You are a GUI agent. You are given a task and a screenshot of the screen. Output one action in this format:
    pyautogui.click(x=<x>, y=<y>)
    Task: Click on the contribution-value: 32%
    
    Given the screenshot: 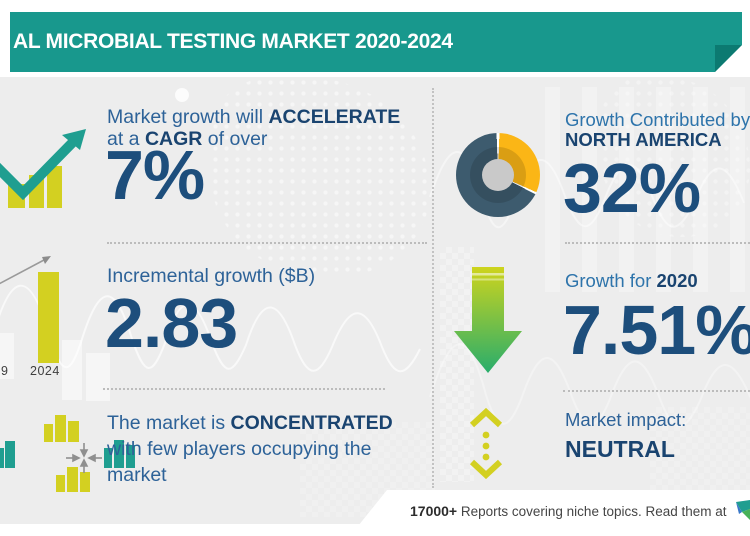 What is the action you would take?
    pyautogui.click(x=632, y=188)
    